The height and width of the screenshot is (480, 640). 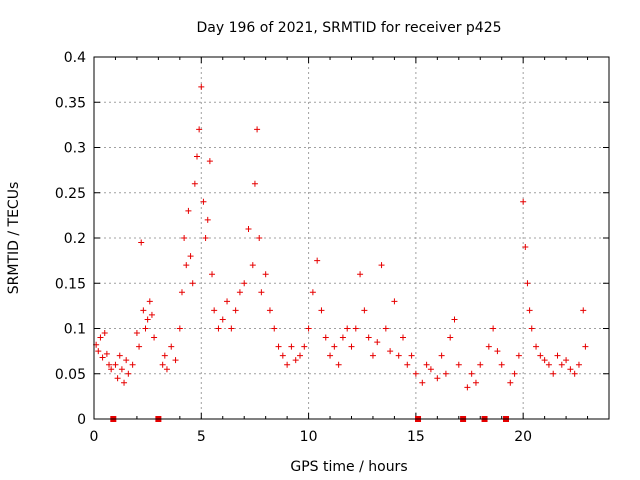 I want to click on y-tick-label: 0.2, so click(x=75, y=239).